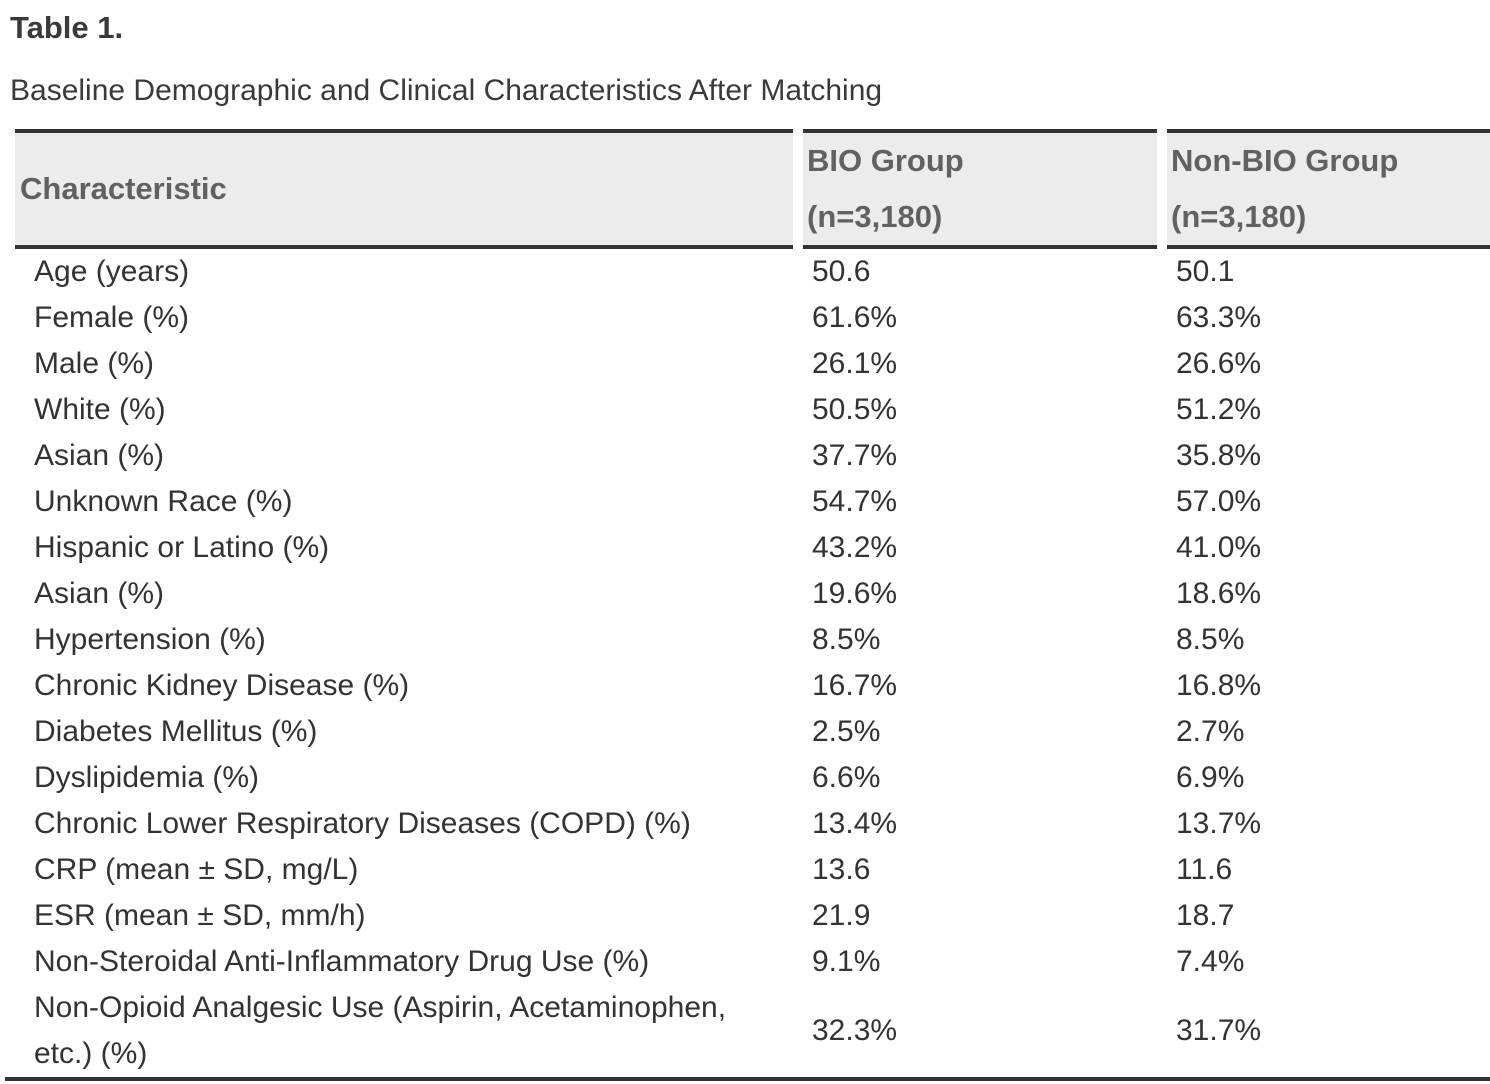  What do you see at coordinates (855, 455) in the screenshot?
I see `bio-value: 37.7%` at bounding box center [855, 455].